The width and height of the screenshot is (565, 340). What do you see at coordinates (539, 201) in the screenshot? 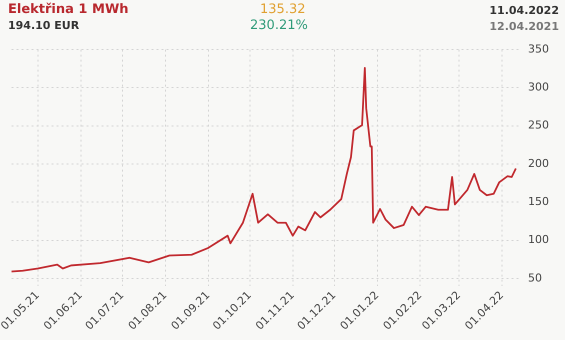
I see `y-tick-label: 150` at bounding box center [539, 201].